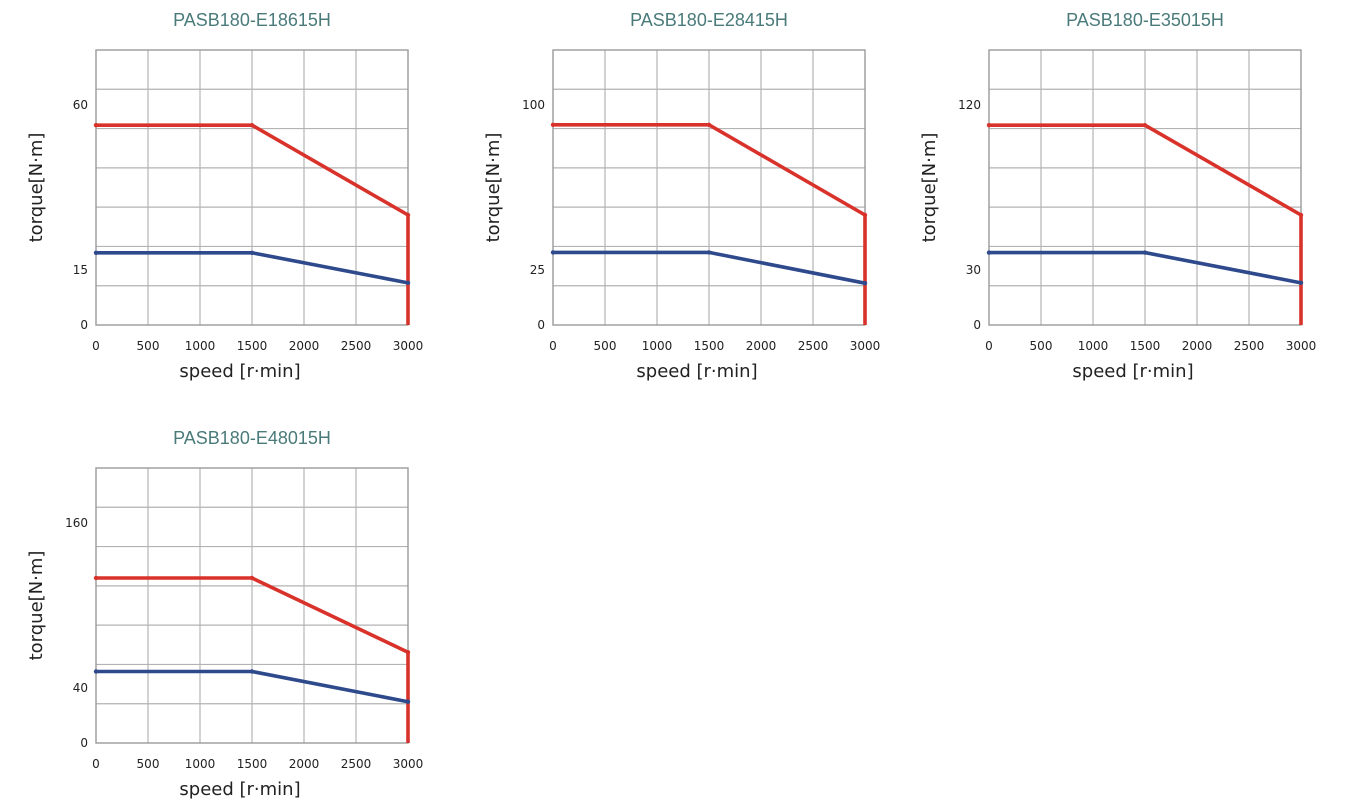 This screenshot has height=804, width=1354. What do you see at coordinates (80, 105) in the screenshot?
I see `y-tick-label: 60` at bounding box center [80, 105].